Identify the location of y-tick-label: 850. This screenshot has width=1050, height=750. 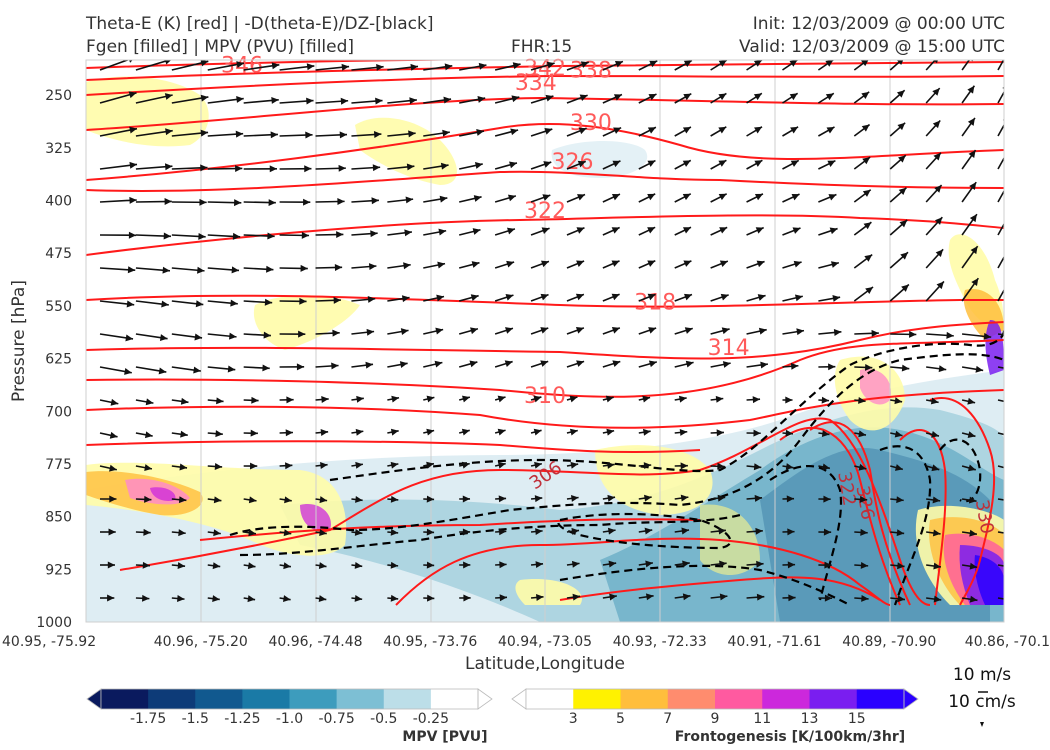
(58, 518).